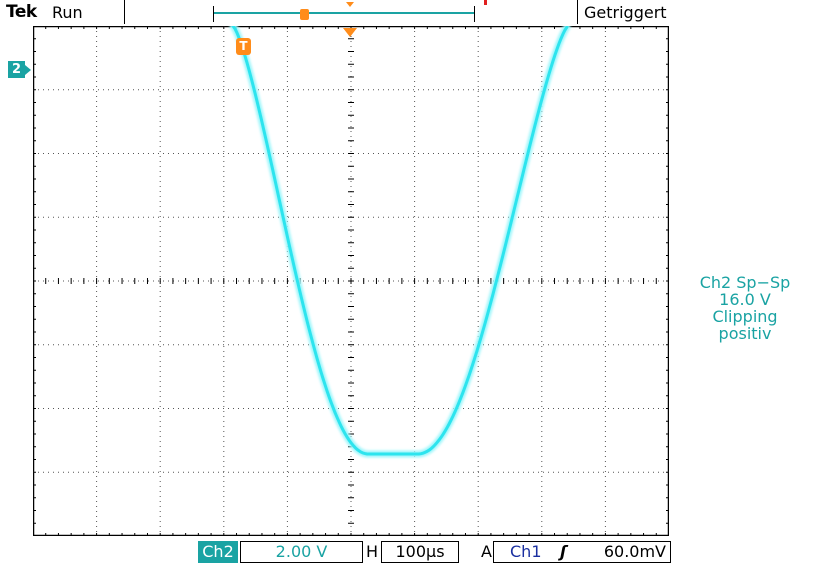 This screenshot has width=818, height=567. What do you see at coordinates (745, 299) in the screenshot?
I see `measurement-value: 16.0 V` at bounding box center [745, 299].